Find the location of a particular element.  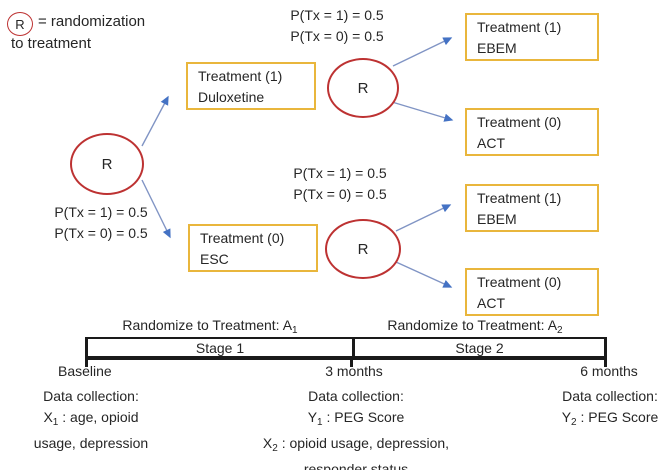

arrow-r1-to-duloxetine is located at coordinates (155, 121).